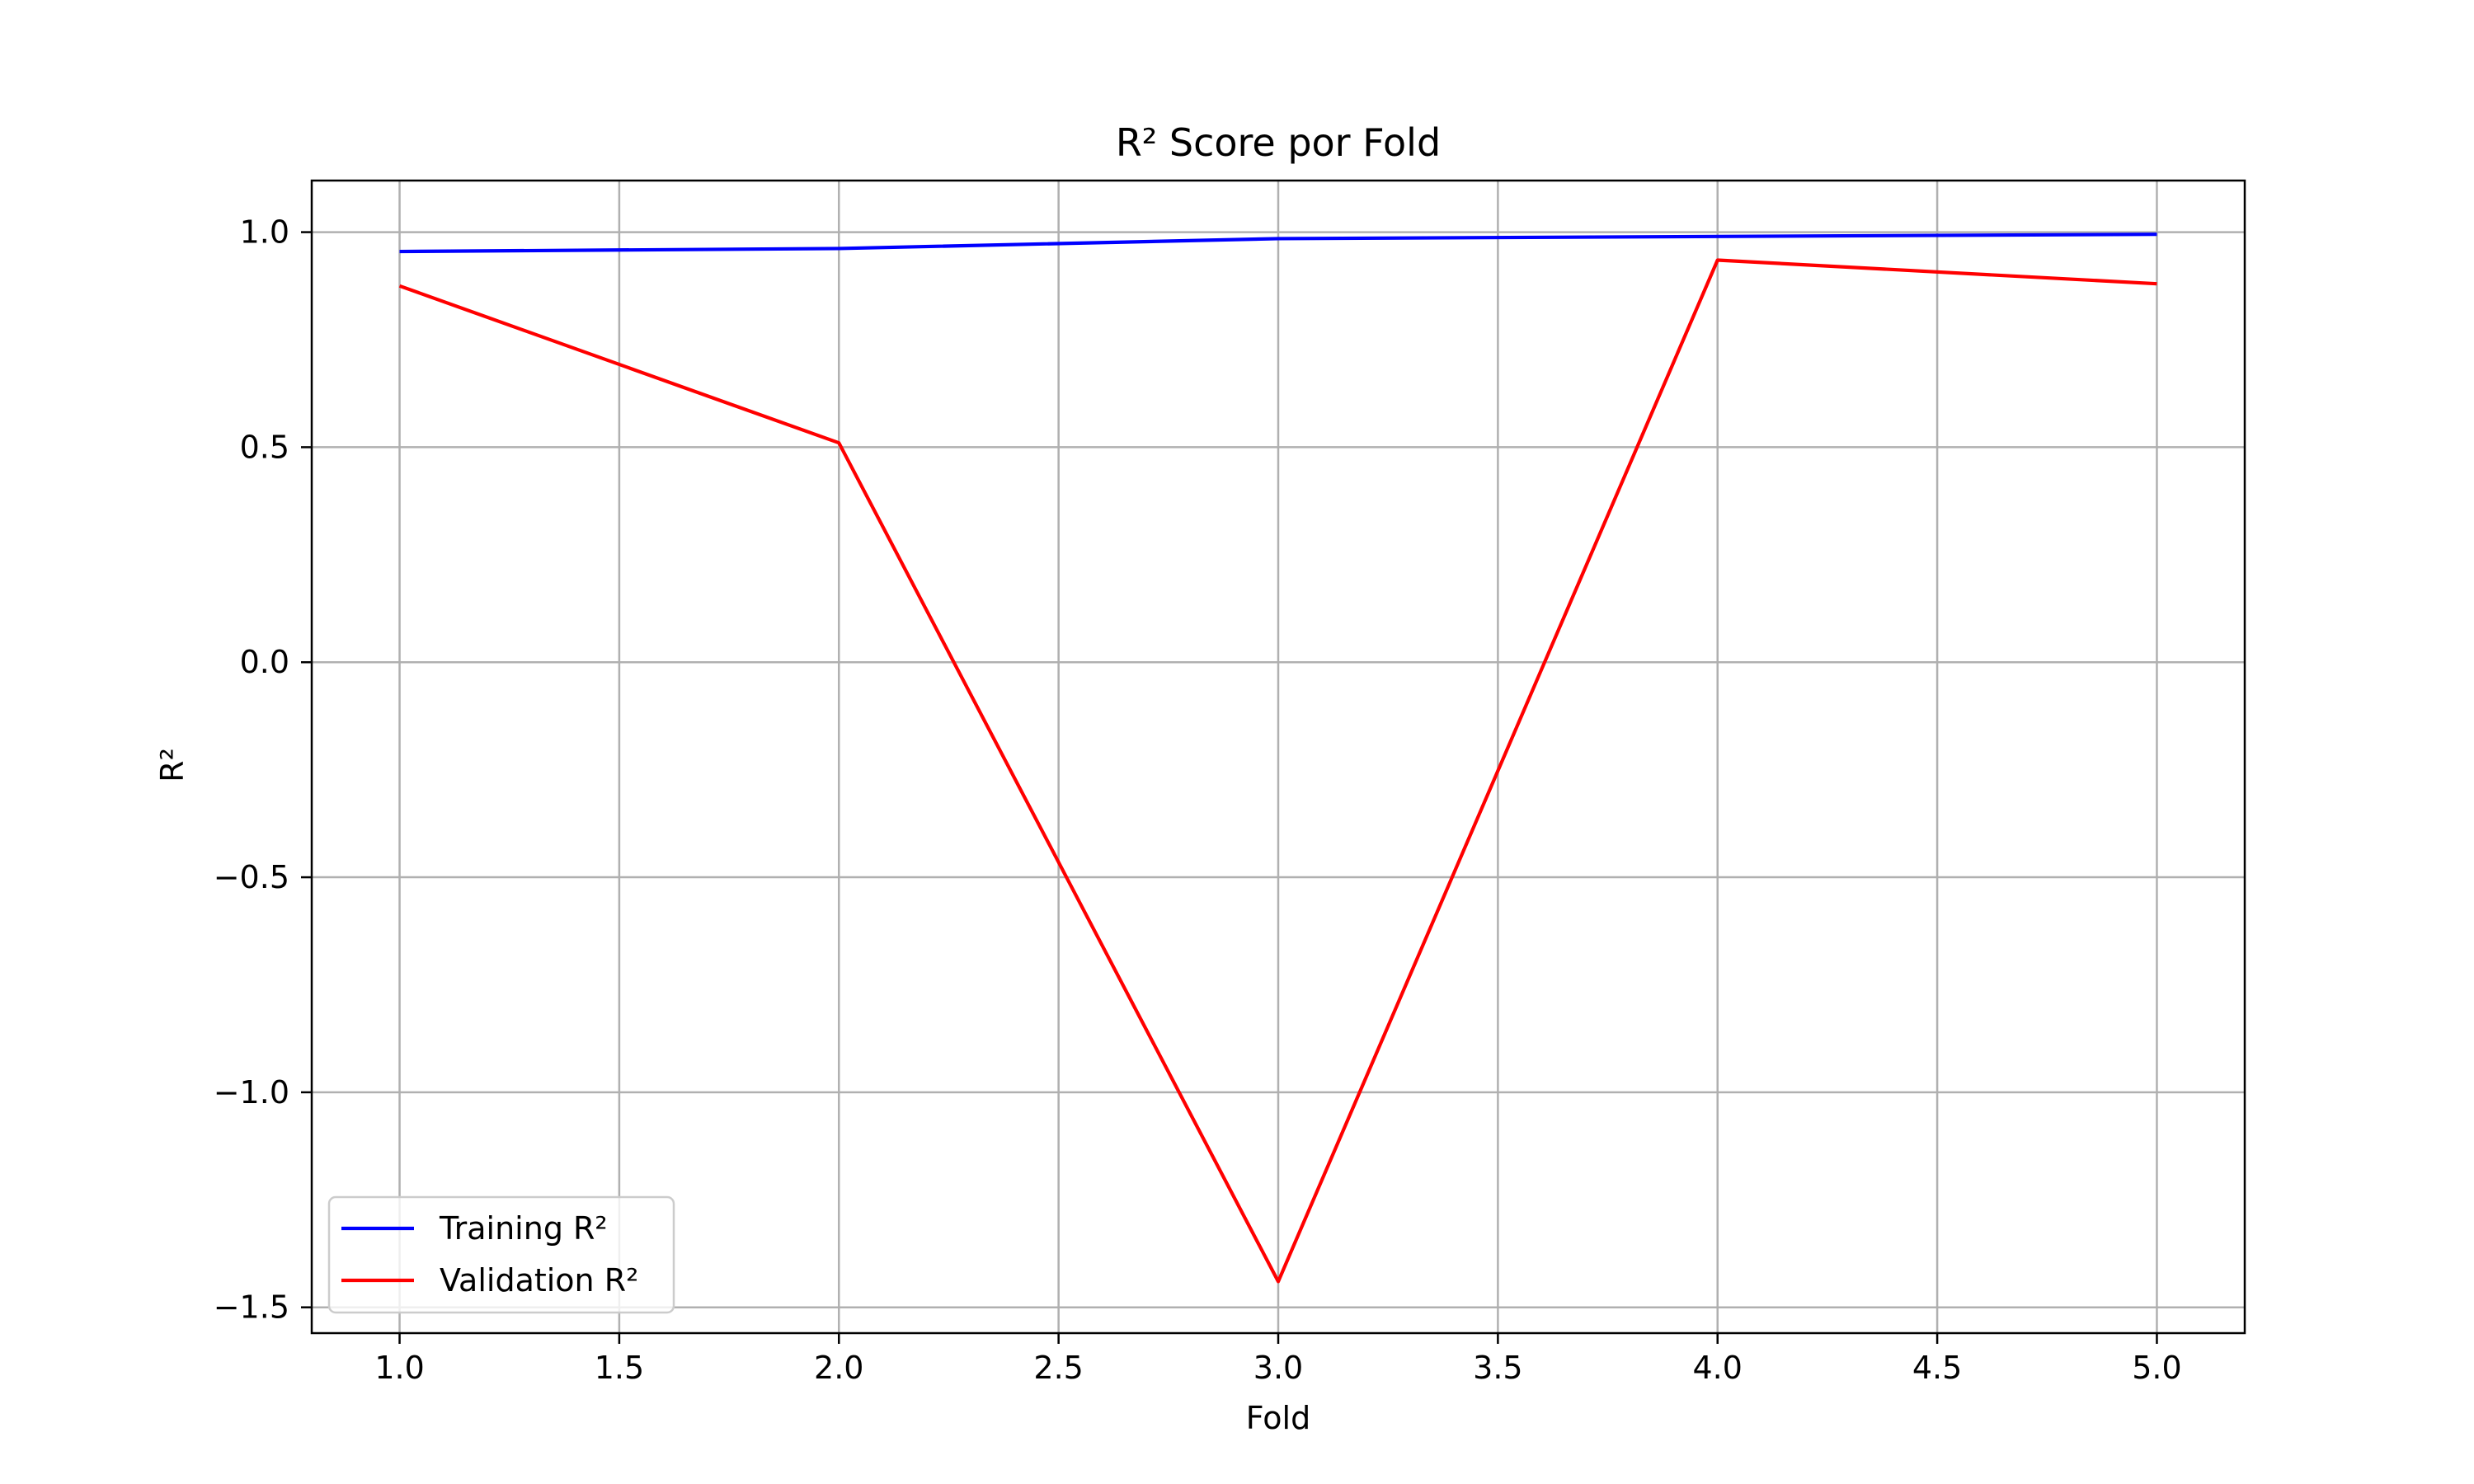 The height and width of the screenshot is (1484, 2474). Describe the element at coordinates (1278, 142) in the screenshot. I see `chart-title: R² Score por Fold` at that location.